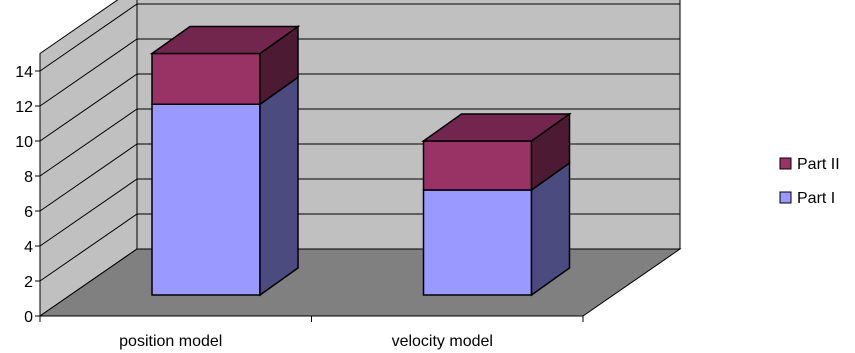 Image resolution: width=855 pixels, height=353 pixels. What do you see at coordinates (28, 177) in the screenshot?
I see `y-tick-label: 8` at bounding box center [28, 177].